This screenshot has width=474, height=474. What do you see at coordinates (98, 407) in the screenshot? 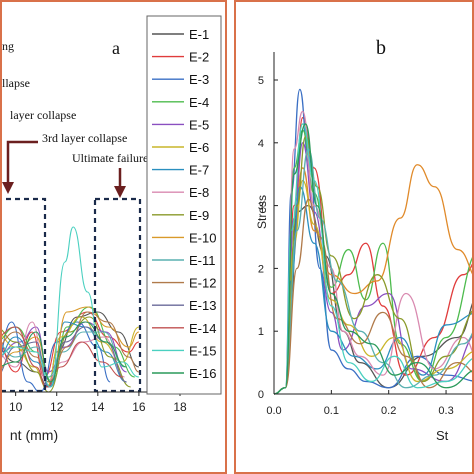
I see `x-tick-label: 14` at bounding box center [98, 407].